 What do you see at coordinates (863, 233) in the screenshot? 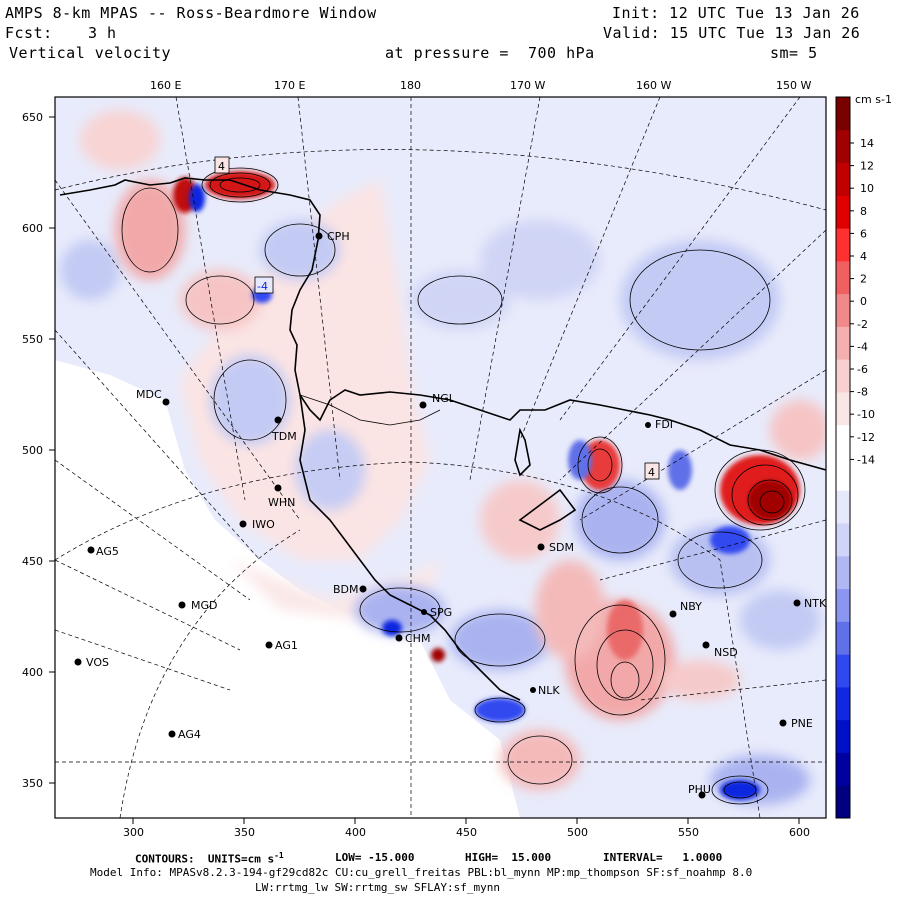
I see `colorbar-level-label: 6` at bounding box center [863, 233].